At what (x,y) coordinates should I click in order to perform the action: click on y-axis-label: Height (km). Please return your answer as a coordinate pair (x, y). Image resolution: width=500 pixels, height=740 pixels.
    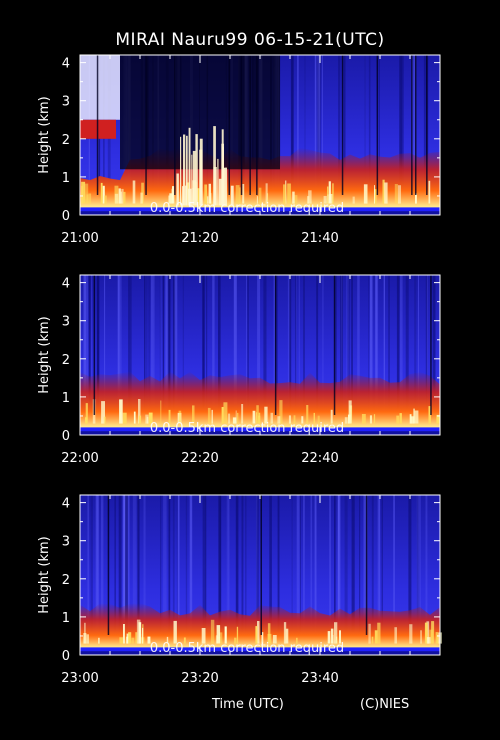
    Looking at the image, I should click on (44, 354).